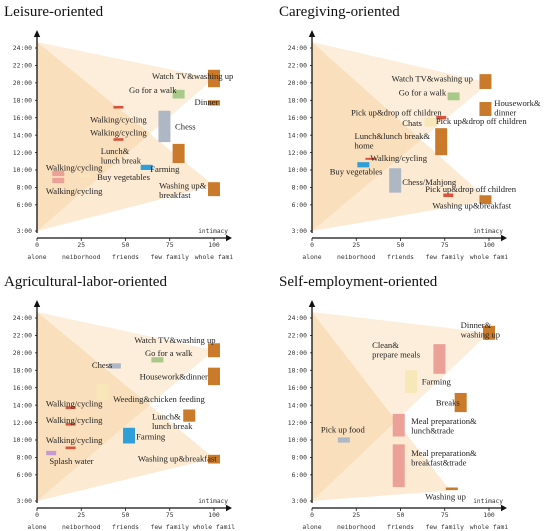 The height and width of the screenshot is (531, 550). Describe the element at coordinates (339, 12) in the screenshot. I see `panel-title: Caregiving-oriented` at that location.